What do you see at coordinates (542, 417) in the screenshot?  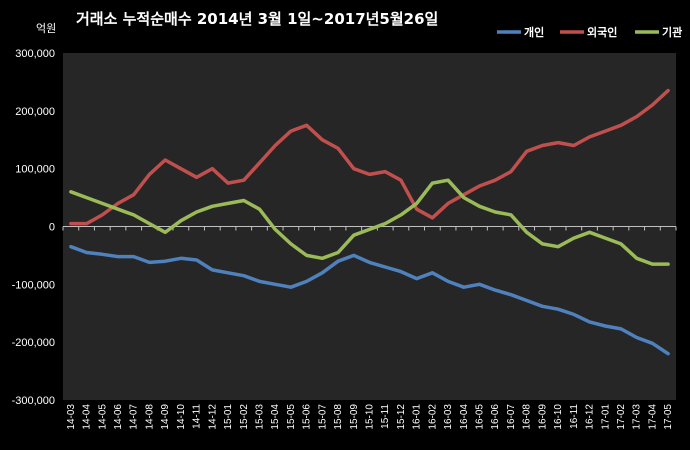 I see `x-tick-label: 16-09` at bounding box center [542, 417].